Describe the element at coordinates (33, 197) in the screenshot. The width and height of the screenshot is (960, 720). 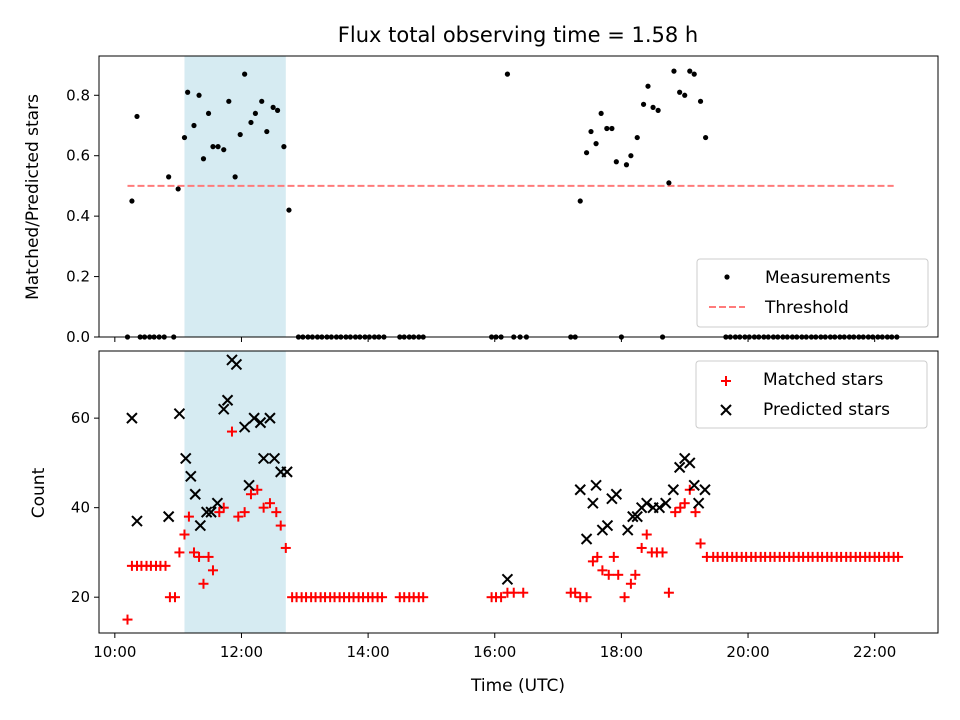
I see `top-y-axis-label: Matched/Predicted stars` at that location.